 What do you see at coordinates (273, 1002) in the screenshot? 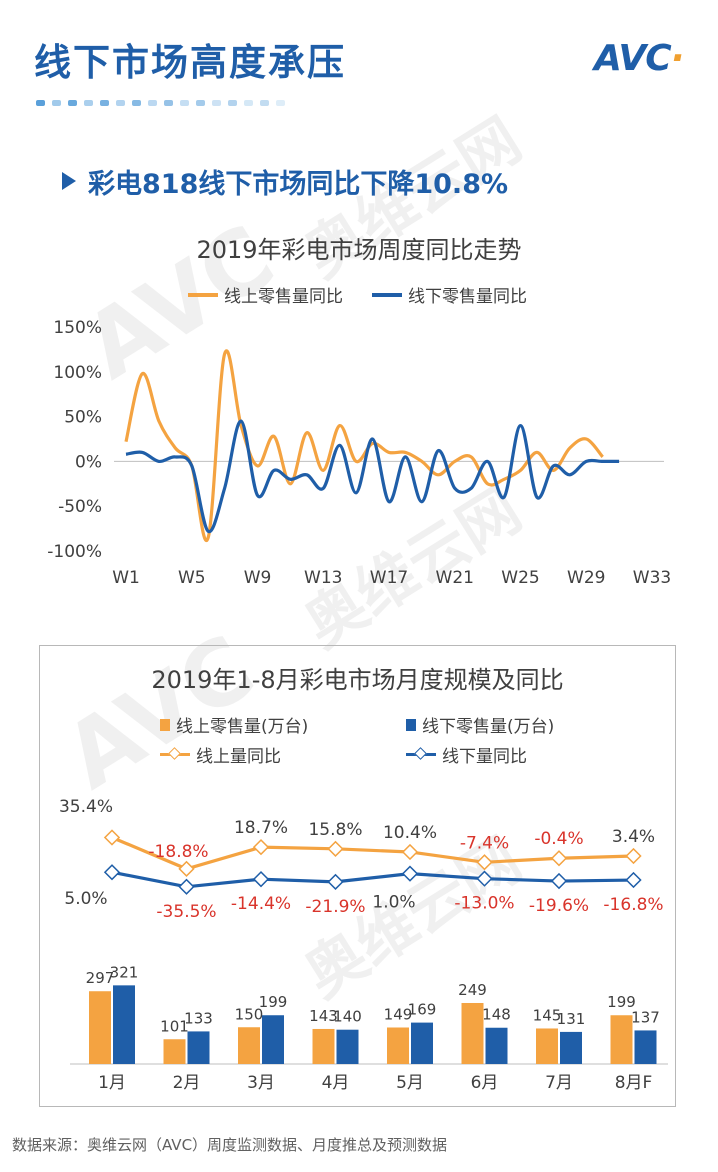
I see `offline-bar-label: 199` at bounding box center [273, 1002].